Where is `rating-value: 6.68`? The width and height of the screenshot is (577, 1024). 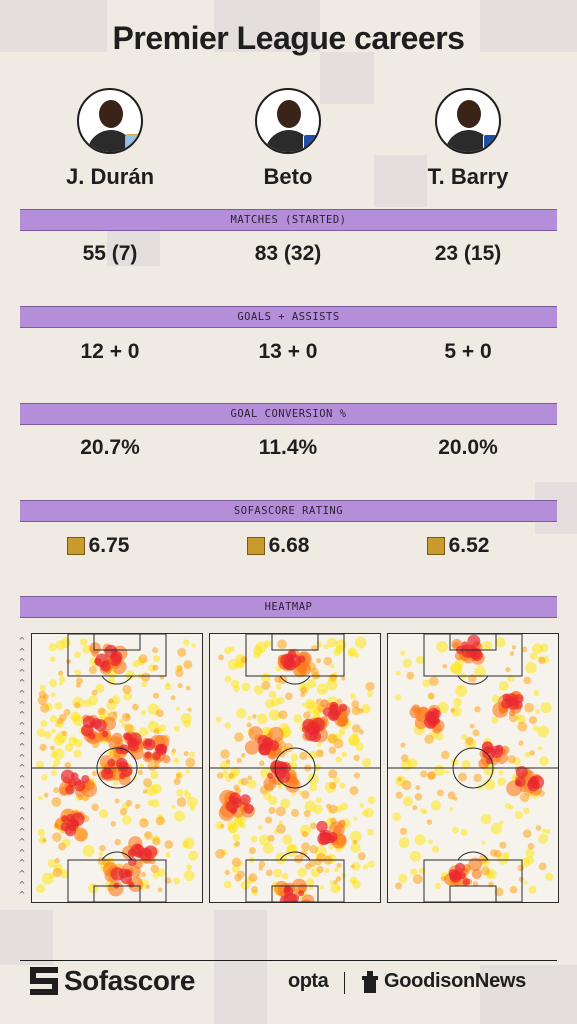
rating-value: 6.68 is located at coordinates (278, 547).